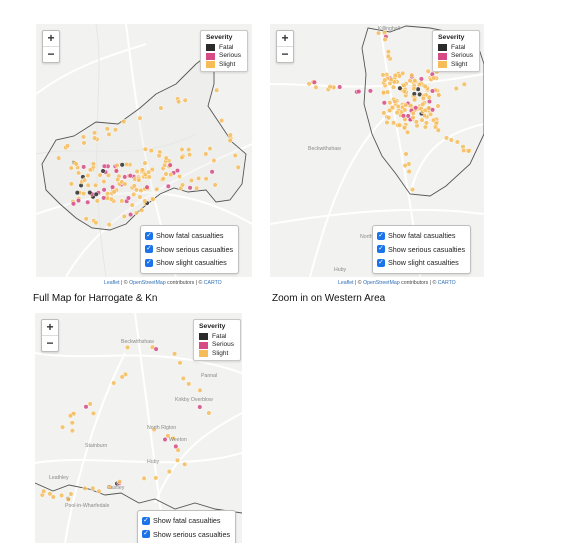 The width and height of the screenshot is (576, 547). What do you see at coordinates (186, 534) in the screenshot?
I see `checkbox-serious: ✓ Show serious casualties` at bounding box center [186, 534].